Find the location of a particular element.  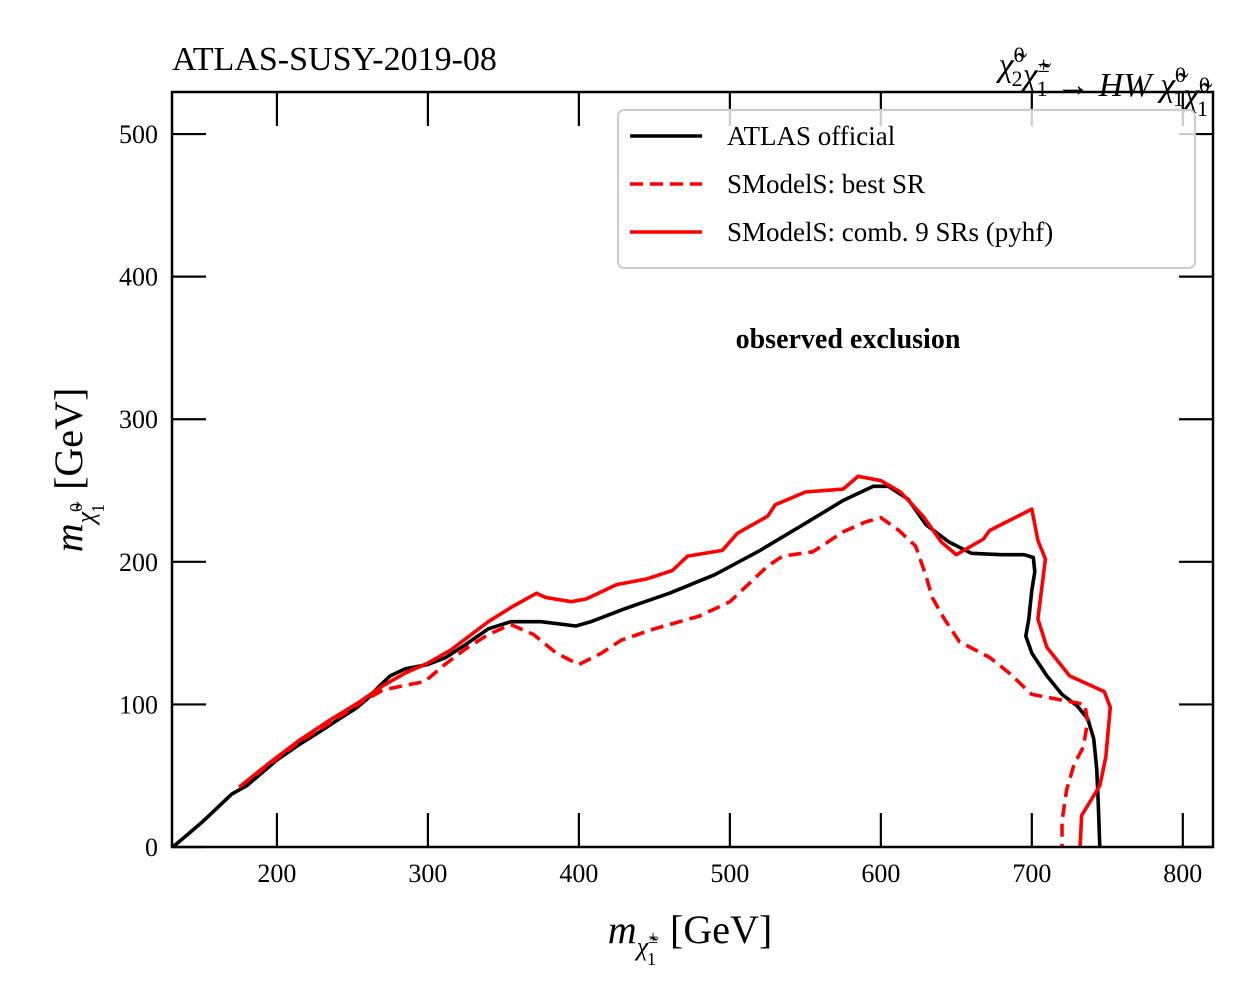

x-tick-label-800: 800 is located at coordinates (1182, 873).